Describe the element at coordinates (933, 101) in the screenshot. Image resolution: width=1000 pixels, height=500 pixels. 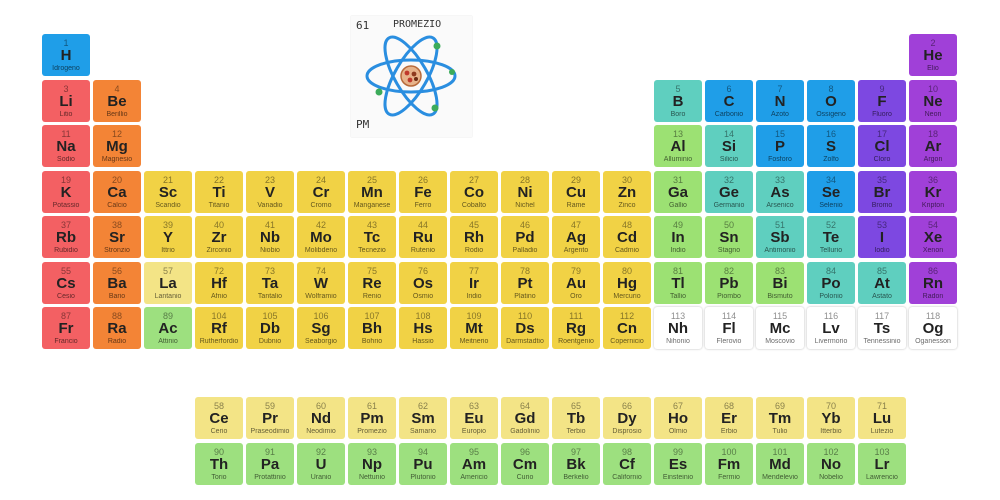
I see `element-cell-ne: 10 Ne Neon` at that location.